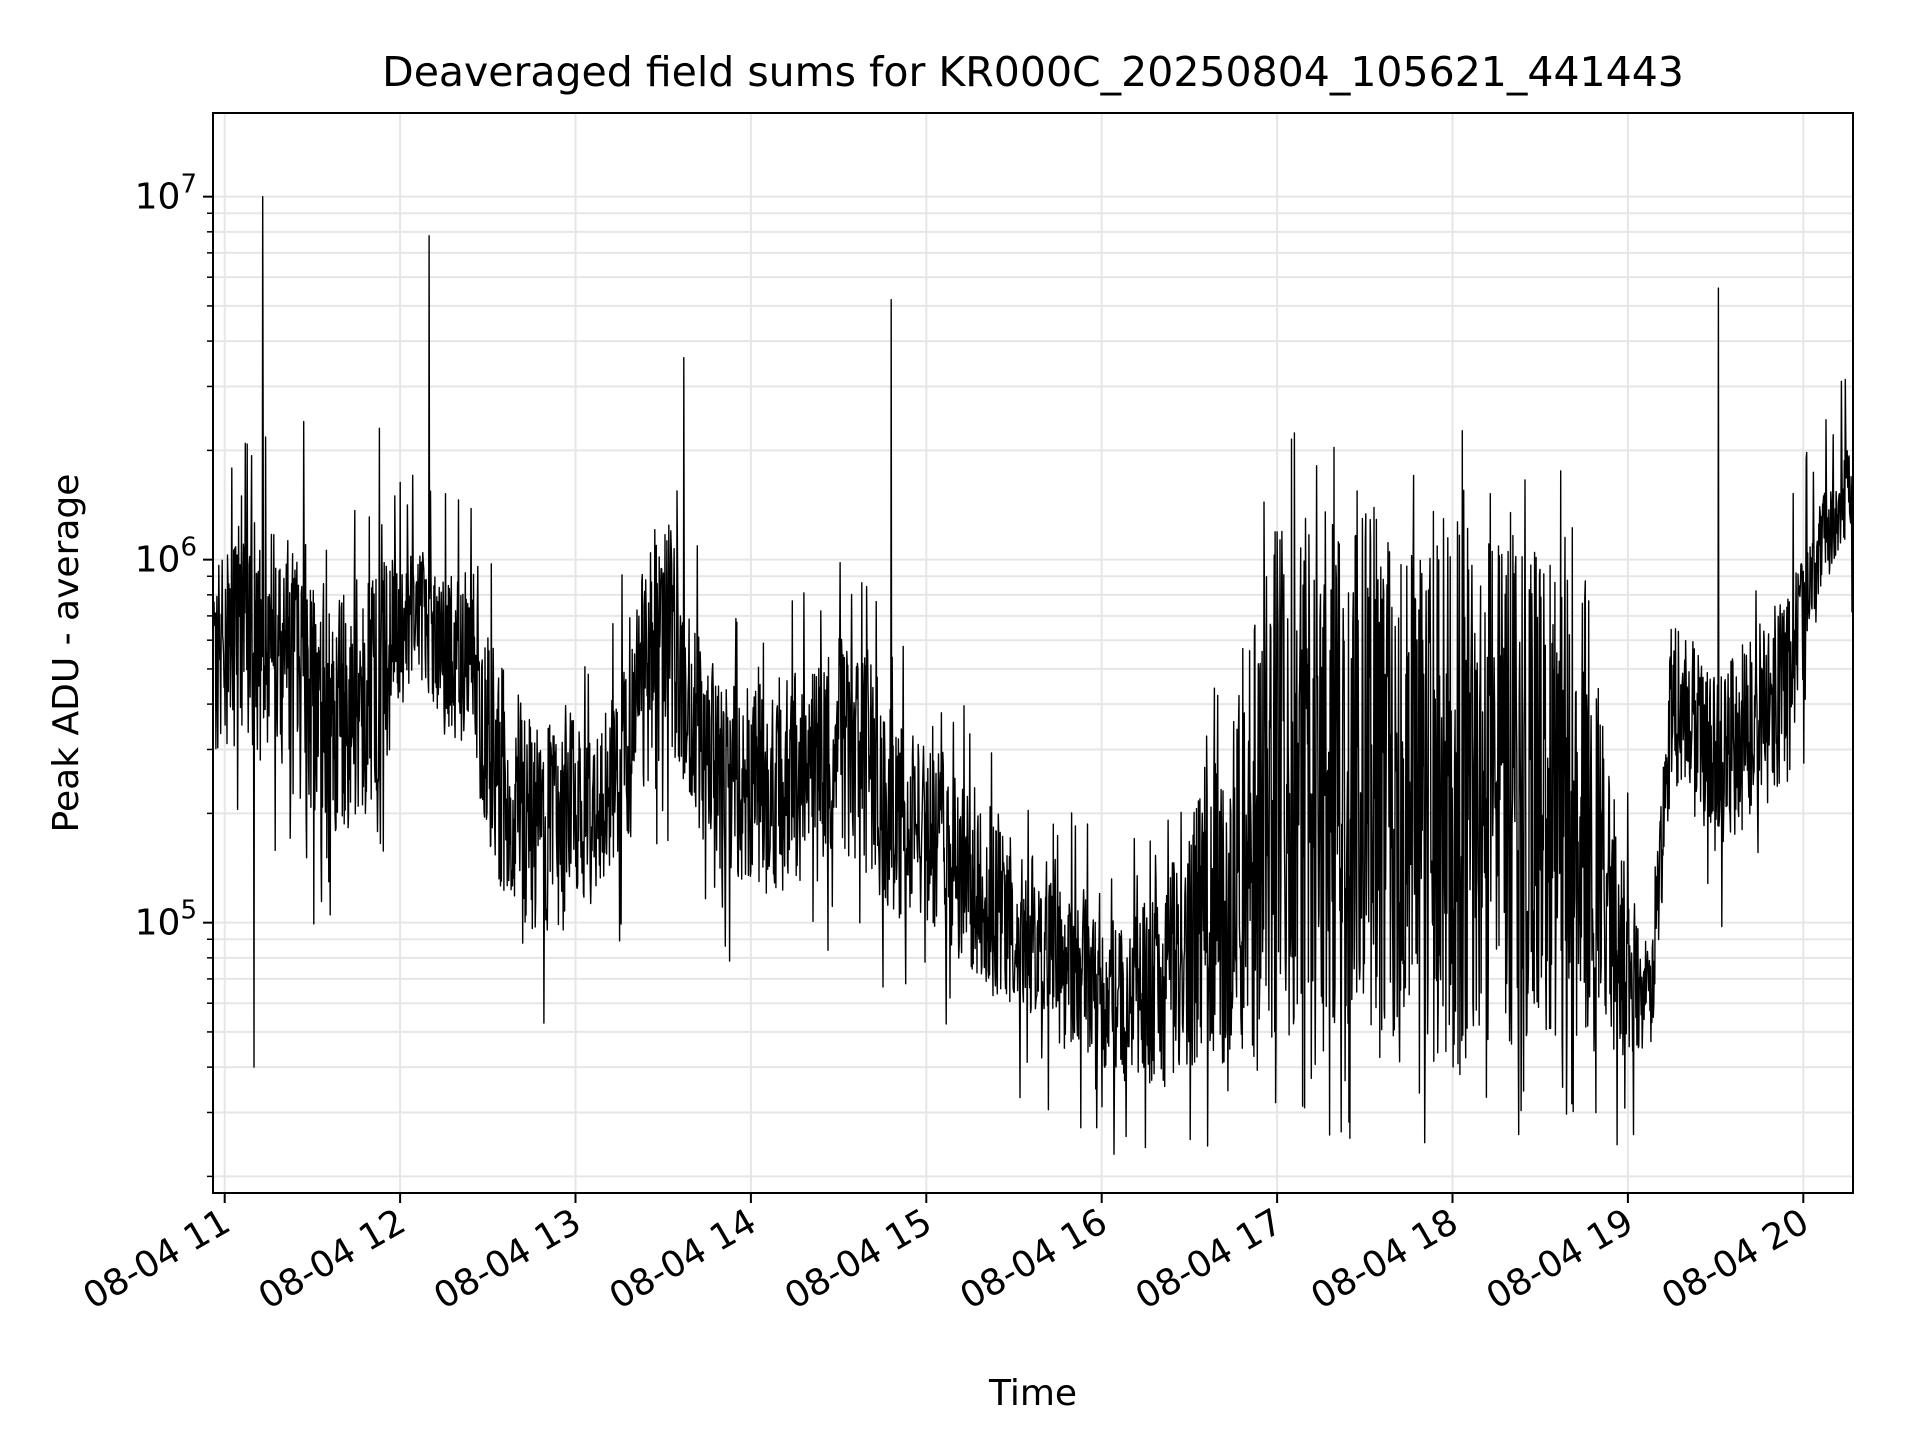 The image size is (1920, 1440). What do you see at coordinates (166, 557) in the screenshot?
I see `y-tick-label: 10⁶` at bounding box center [166, 557].